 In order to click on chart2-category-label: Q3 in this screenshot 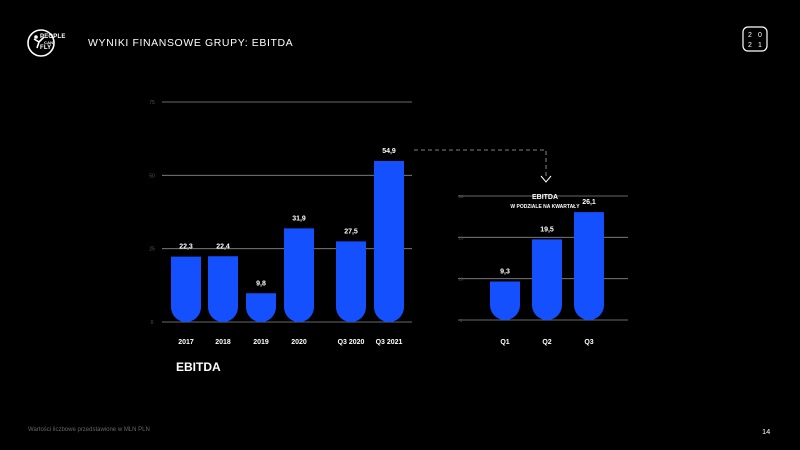, I will do `click(588, 342)`.